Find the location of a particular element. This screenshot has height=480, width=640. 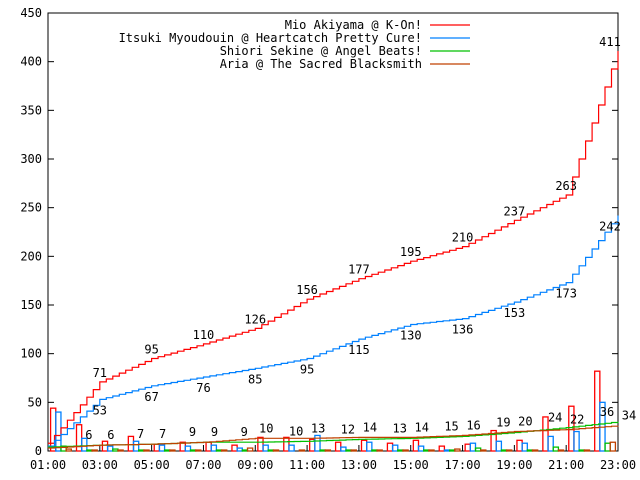

data-label: 130 is located at coordinates (411, 335).